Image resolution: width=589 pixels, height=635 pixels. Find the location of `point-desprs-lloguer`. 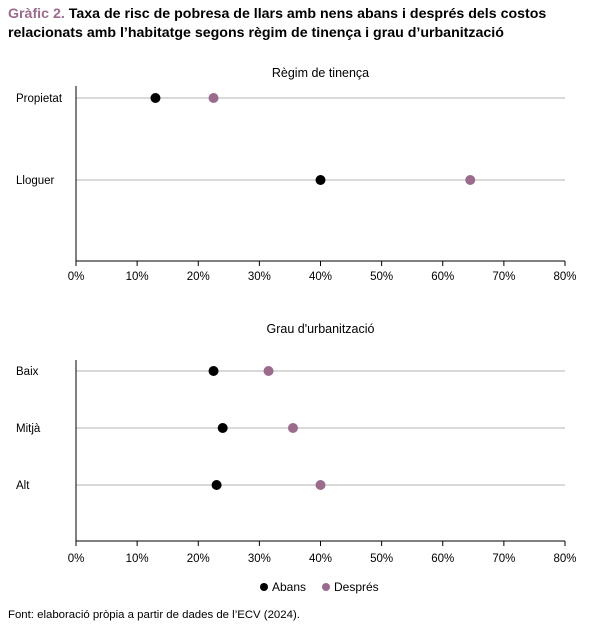

point-desprs-lloguer is located at coordinates (470, 180).